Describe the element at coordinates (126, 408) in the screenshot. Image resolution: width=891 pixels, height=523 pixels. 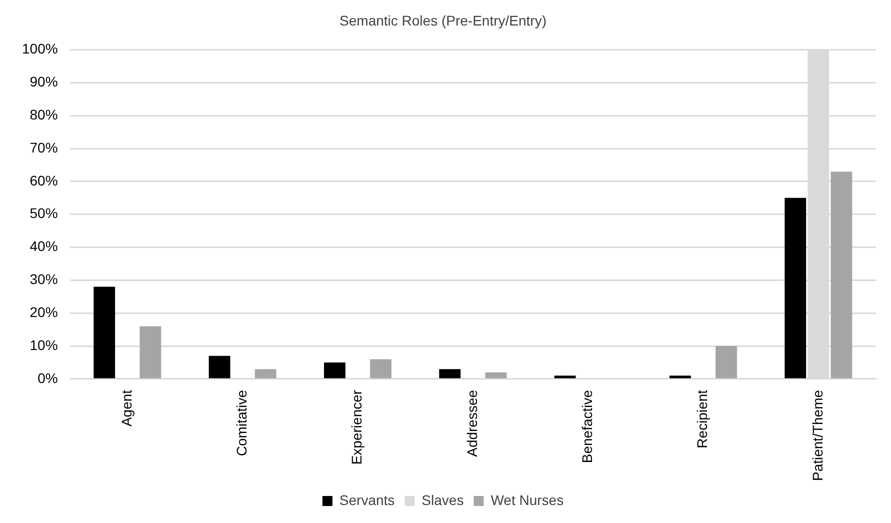
I see `x-tick-label: Agent` at that location.